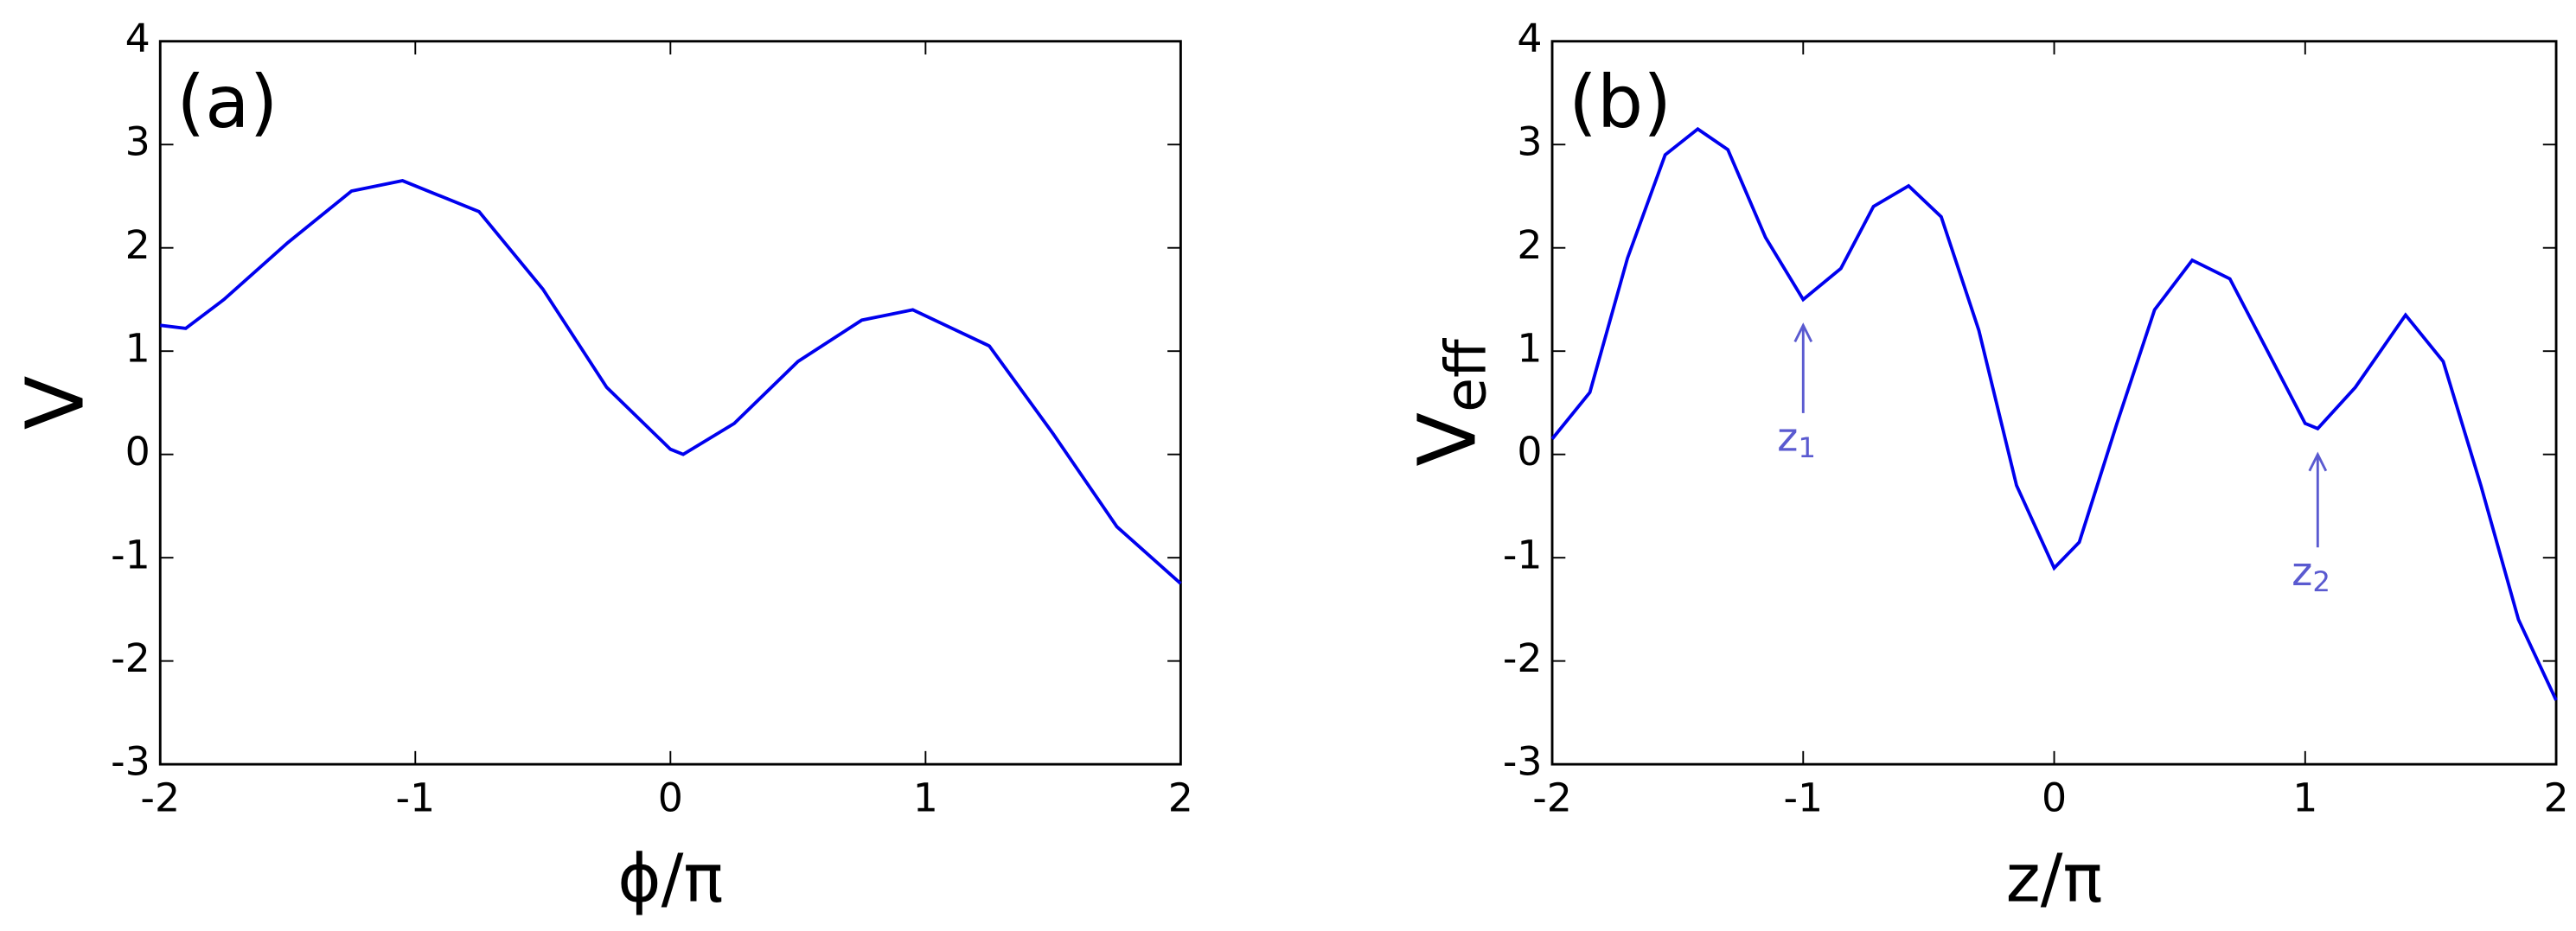  I want to click on panel-label: (a), so click(227, 102).